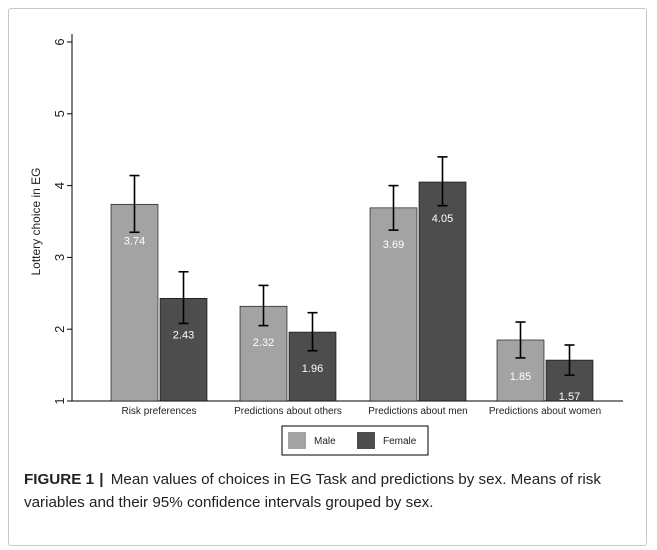 This screenshot has height=550, width=657. Describe the element at coordinates (59, 479) in the screenshot. I see `caption-label: FIGURE 1` at that location.